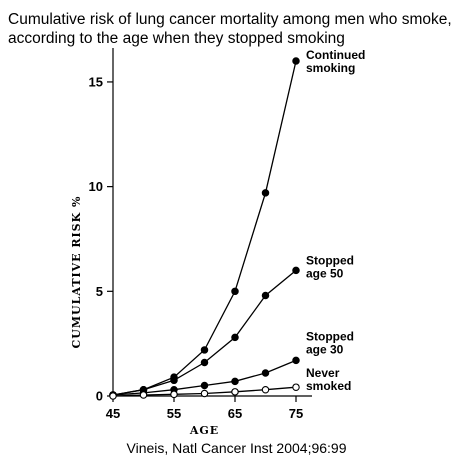  I want to click on x-tick-label: 45, so click(113, 413).